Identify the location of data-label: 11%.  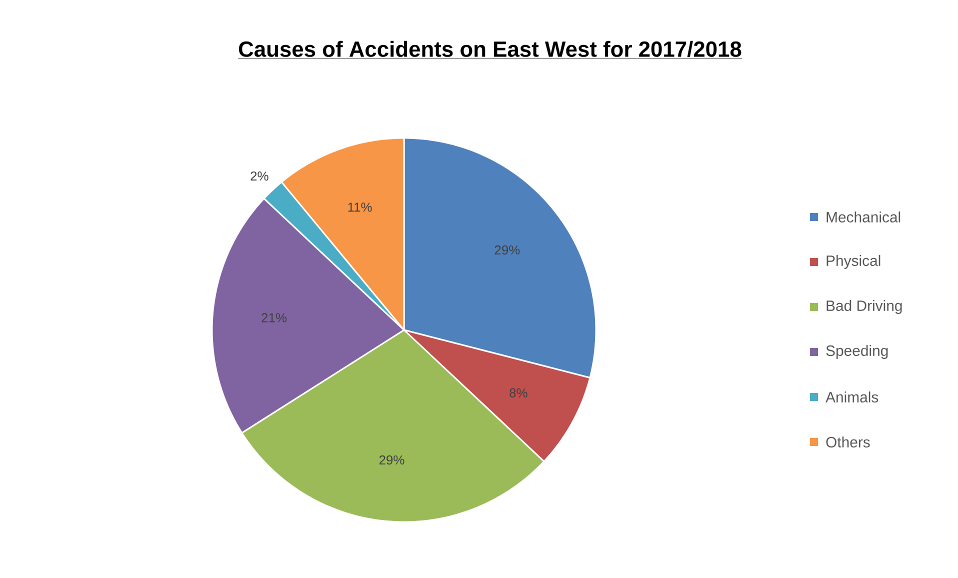
(360, 207).